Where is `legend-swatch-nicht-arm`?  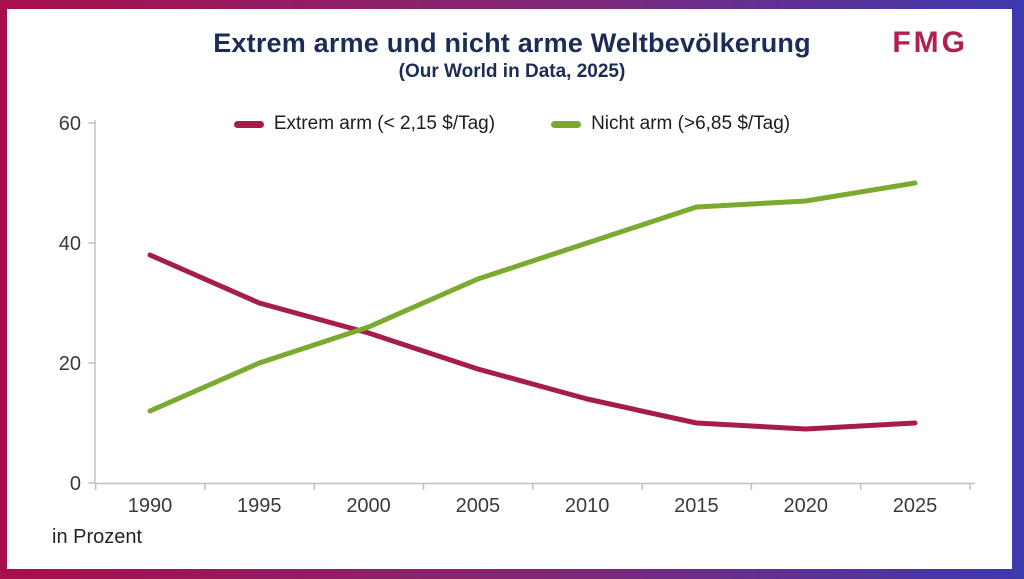
legend-swatch-nicht-arm is located at coordinates (566, 124).